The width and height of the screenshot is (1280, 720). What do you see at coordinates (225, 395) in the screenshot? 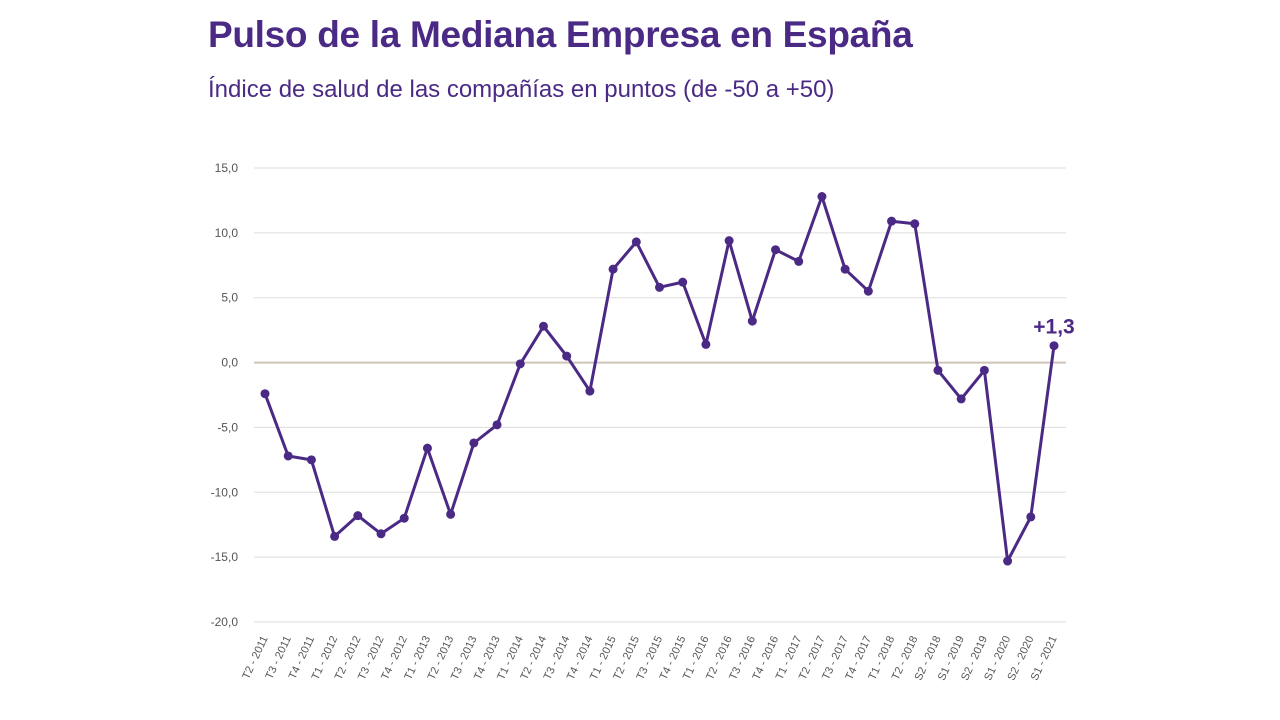
I see `y-axis: 15,0 10,0 5,0 0,0 -5,0 -10,0 -15,0 -20,0` at bounding box center [225, 395].